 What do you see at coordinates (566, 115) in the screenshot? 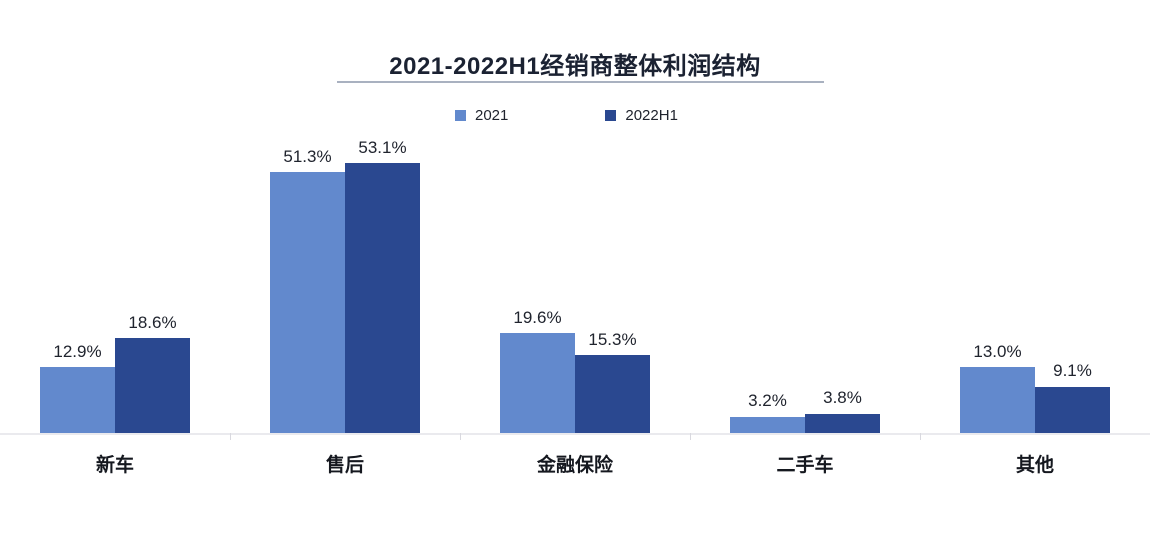
I see `legend: 2021 2022H1` at bounding box center [566, 115].